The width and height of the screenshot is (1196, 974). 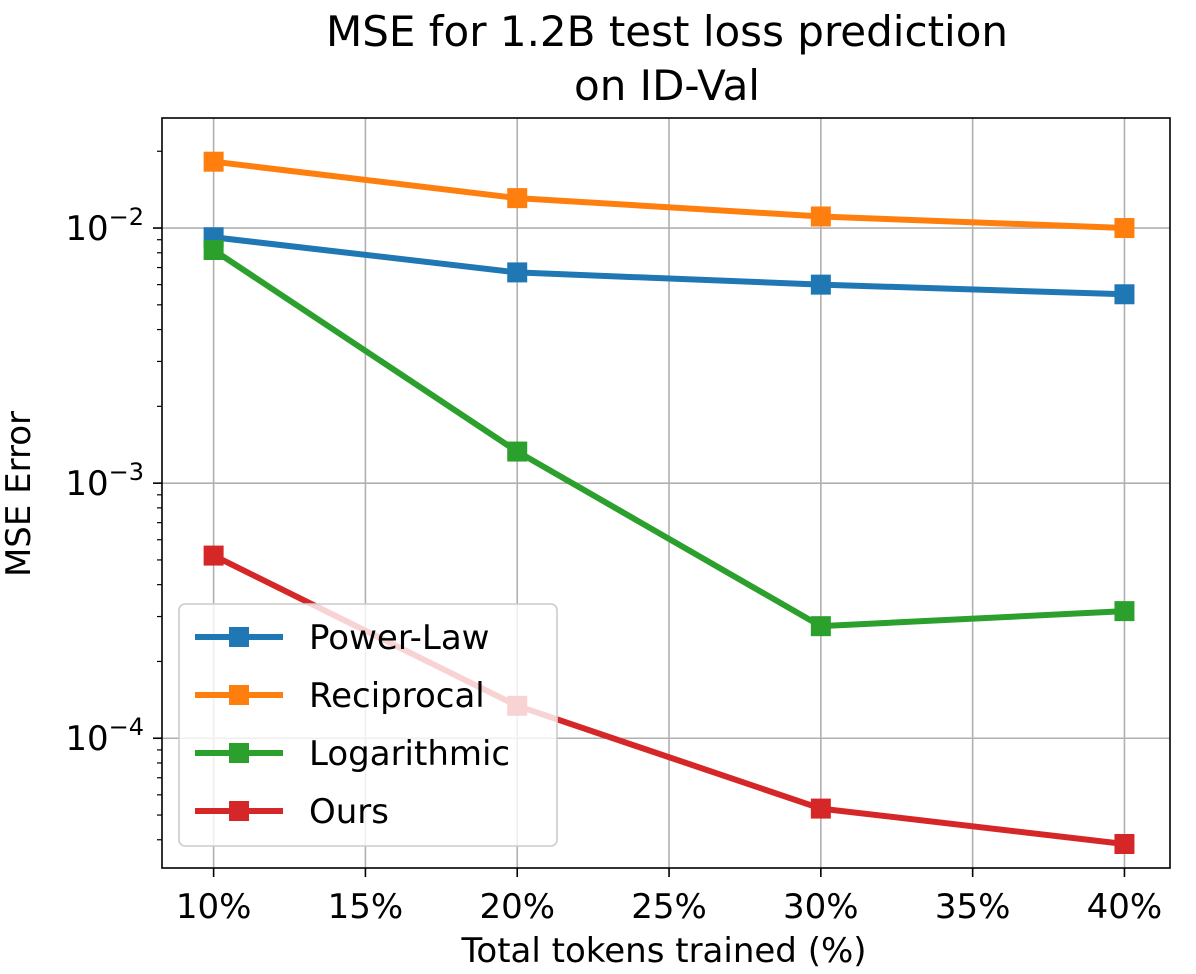 I want to click on y-tick-label: 10⁻³, so click(x=104, y=481).